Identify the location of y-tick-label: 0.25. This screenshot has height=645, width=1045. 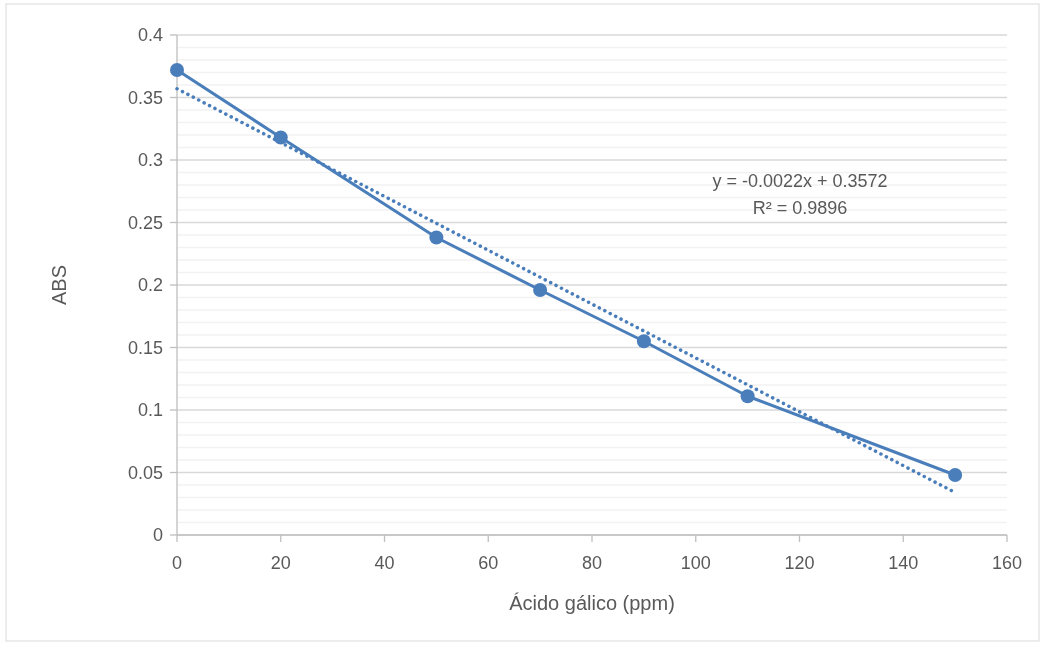
(145, 222).